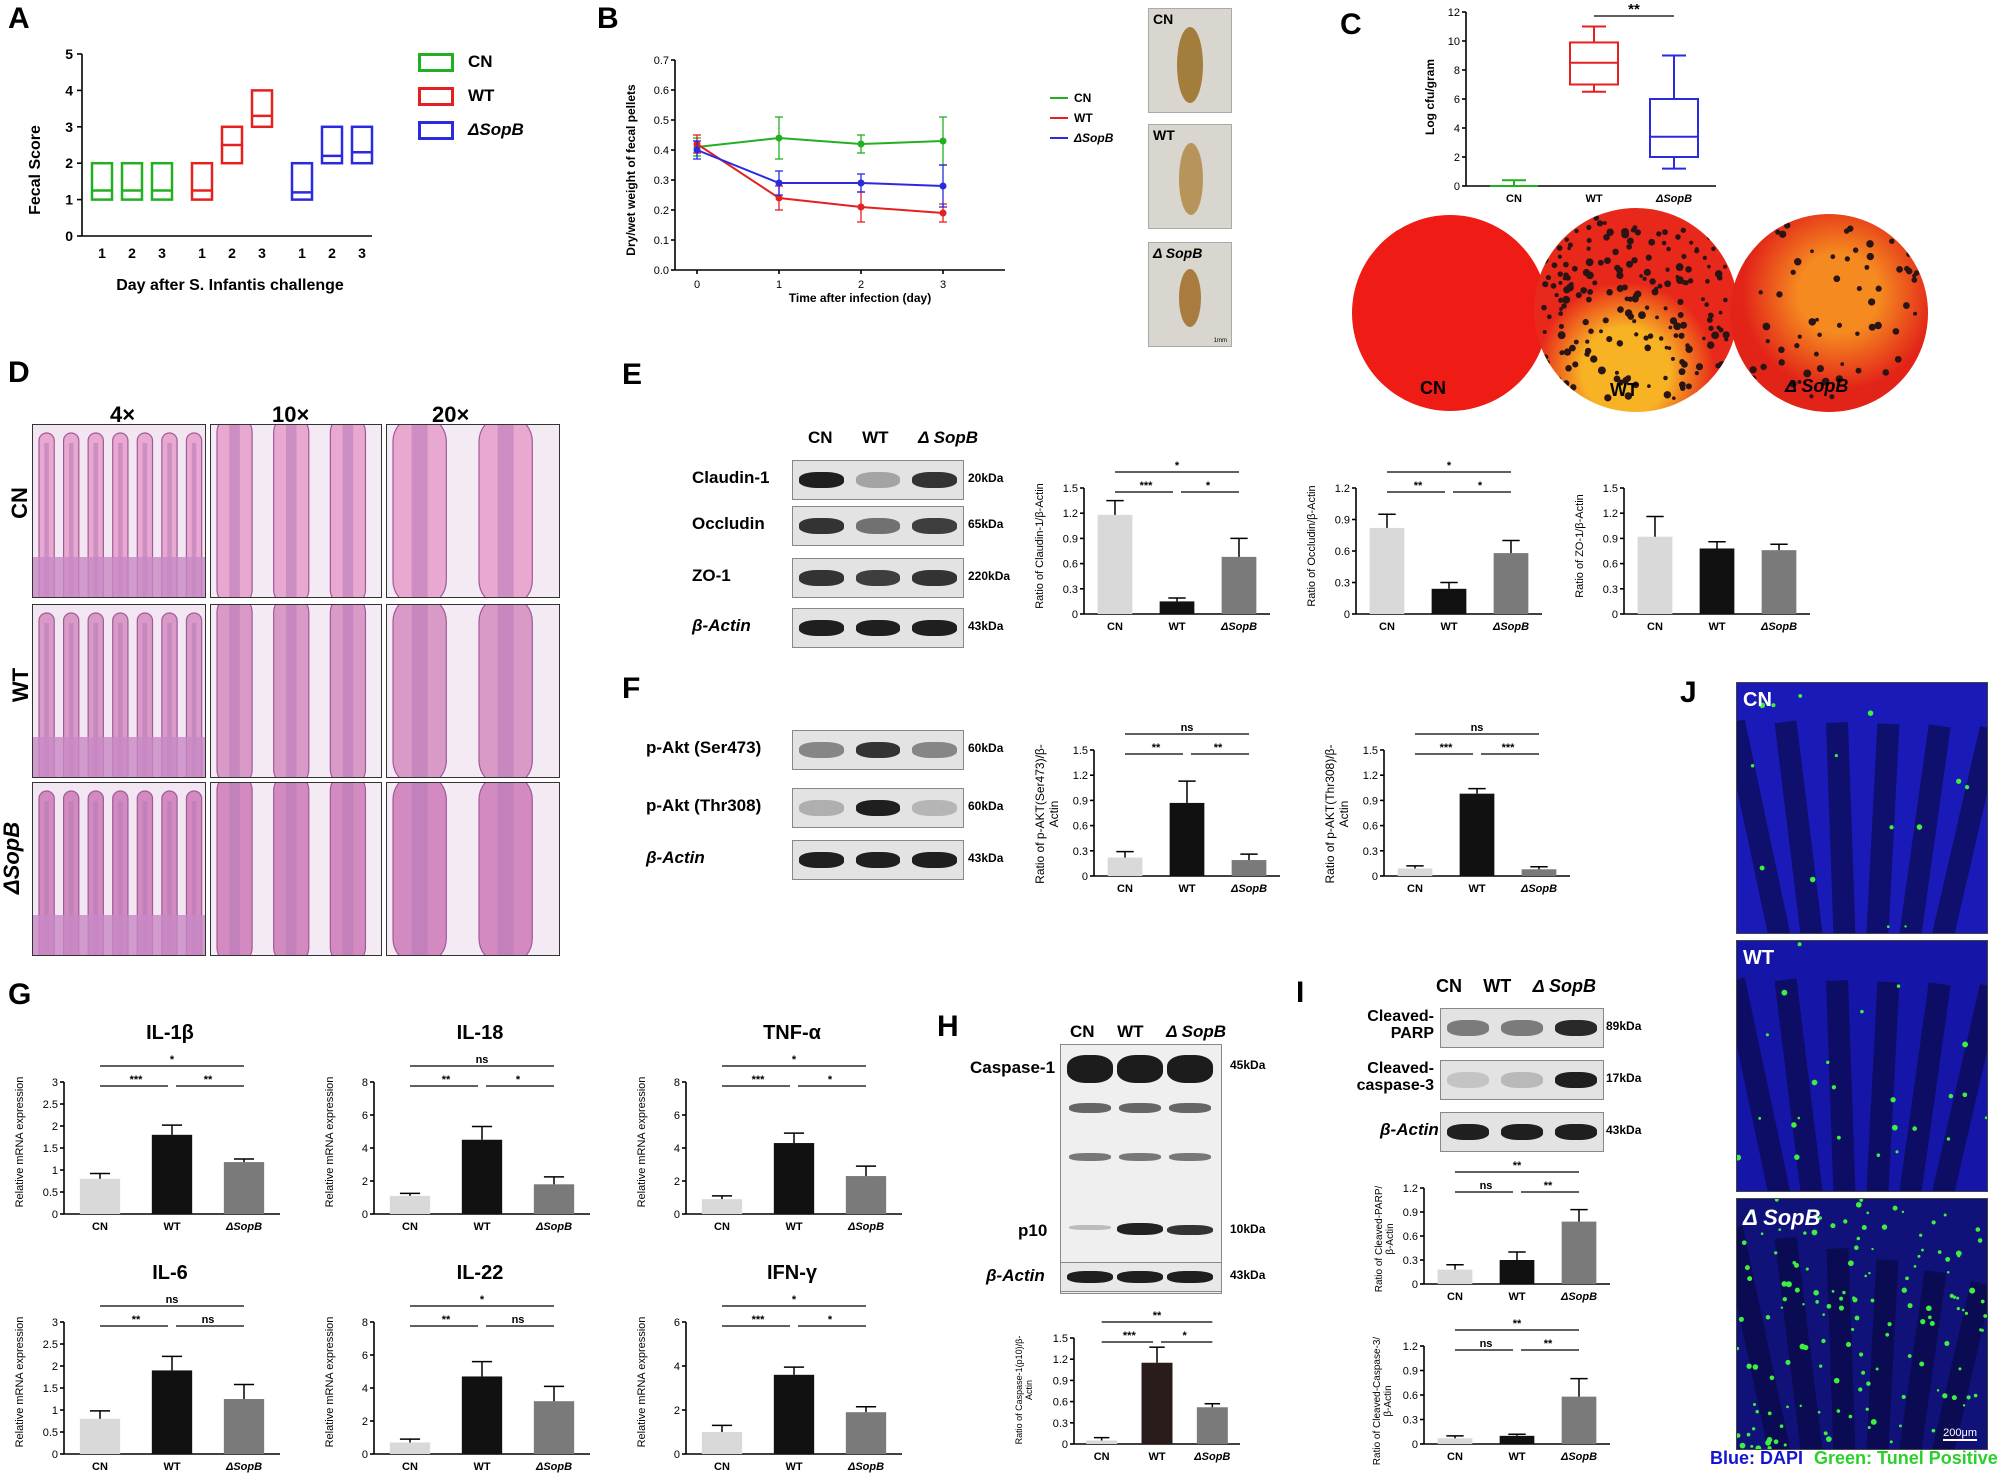  What do you see at coordinates (1454, 13) in the screenshot?
I see `y-tick-label: 12` at bounding box center [1454, 13].